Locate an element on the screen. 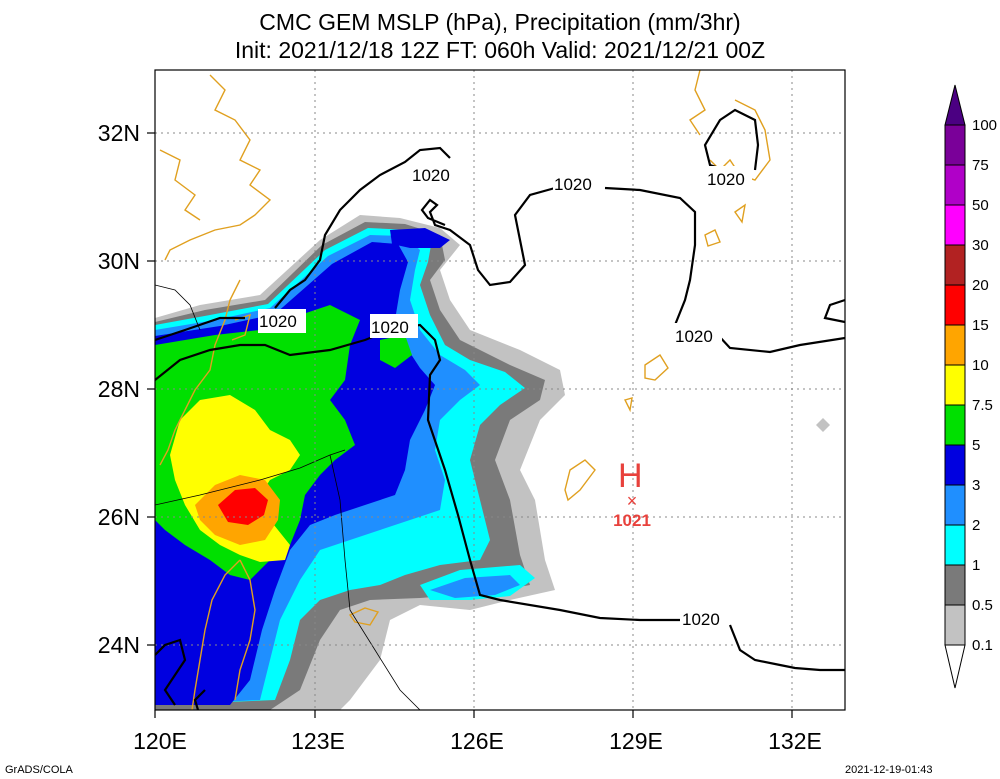 The height and width of the screenshot is (779, 1000). colorbar-label: 0.5 is located at coordinates (982, 605).